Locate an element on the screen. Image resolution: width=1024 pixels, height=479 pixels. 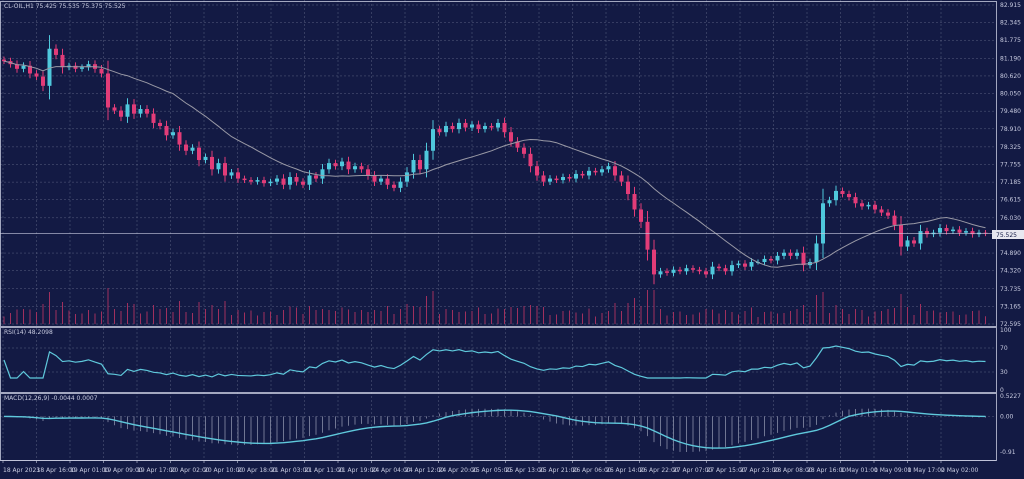
time-tick-label: 21 Apr 03:00 is located at coordinates (290, 470).